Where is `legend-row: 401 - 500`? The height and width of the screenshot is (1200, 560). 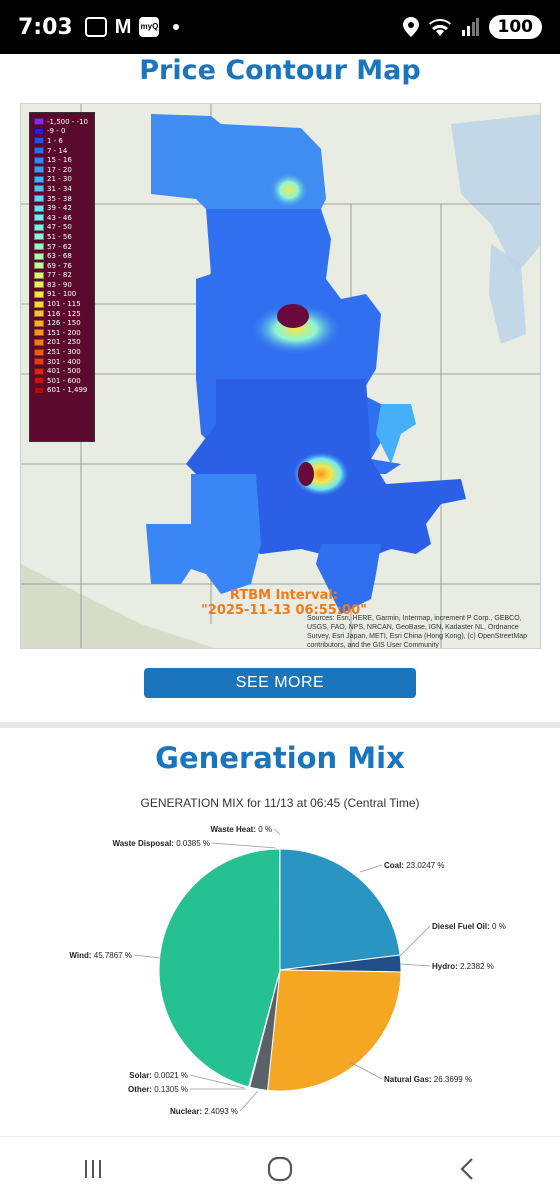
legend-row: 401 - 500 is located at coordinates (62, 371).